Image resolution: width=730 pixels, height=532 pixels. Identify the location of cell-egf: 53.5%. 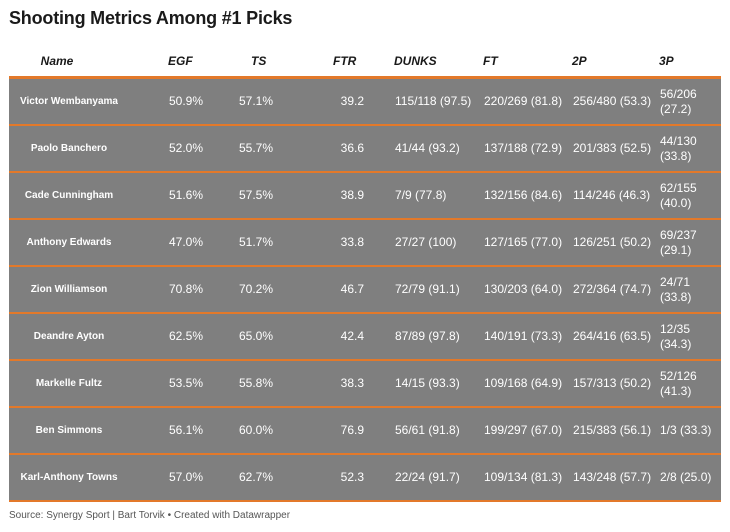
(180, 384).